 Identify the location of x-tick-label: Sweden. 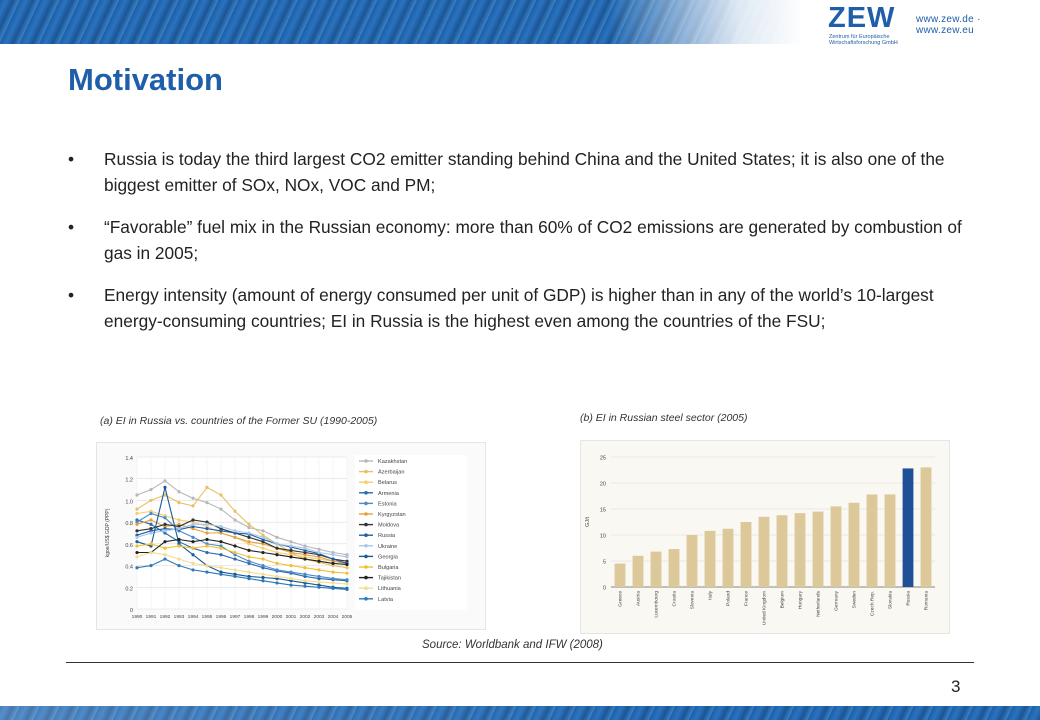
(854, 600).